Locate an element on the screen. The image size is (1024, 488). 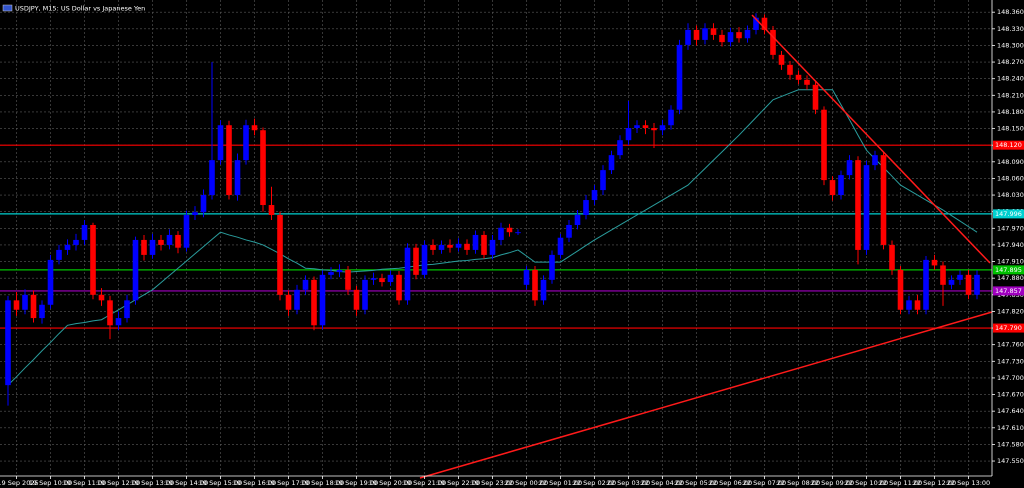
x-tick-label: 19 Sep 13:00 is located at coordinates (152, 483).